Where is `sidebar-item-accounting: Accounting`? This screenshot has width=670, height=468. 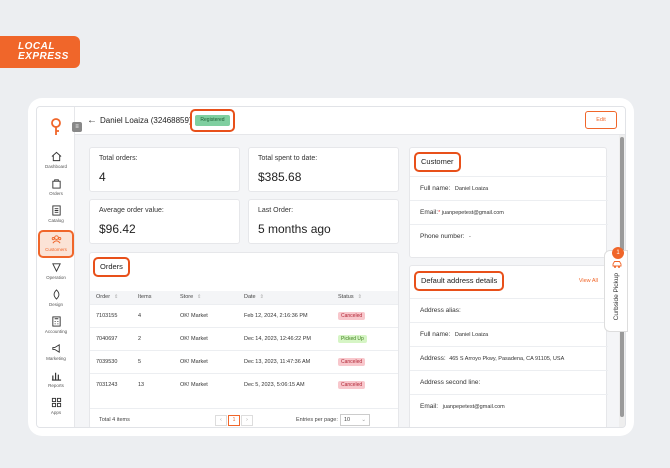
sidebar-item-accounting: Accounting is located at coordinates (56, 329).